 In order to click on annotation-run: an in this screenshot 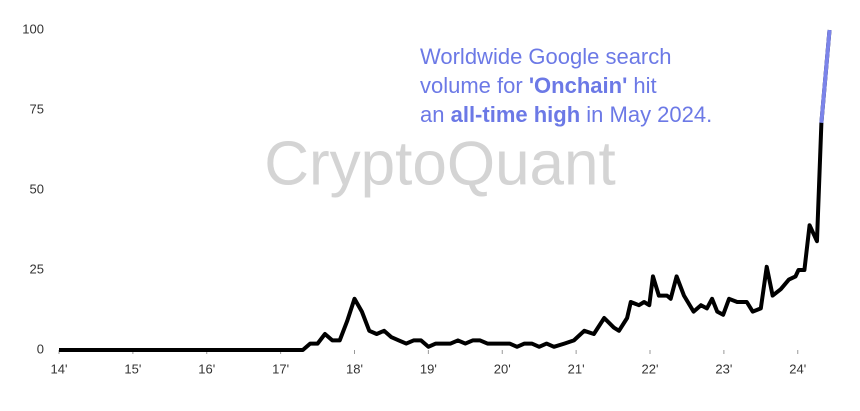, I will do `click(435, 114)`.